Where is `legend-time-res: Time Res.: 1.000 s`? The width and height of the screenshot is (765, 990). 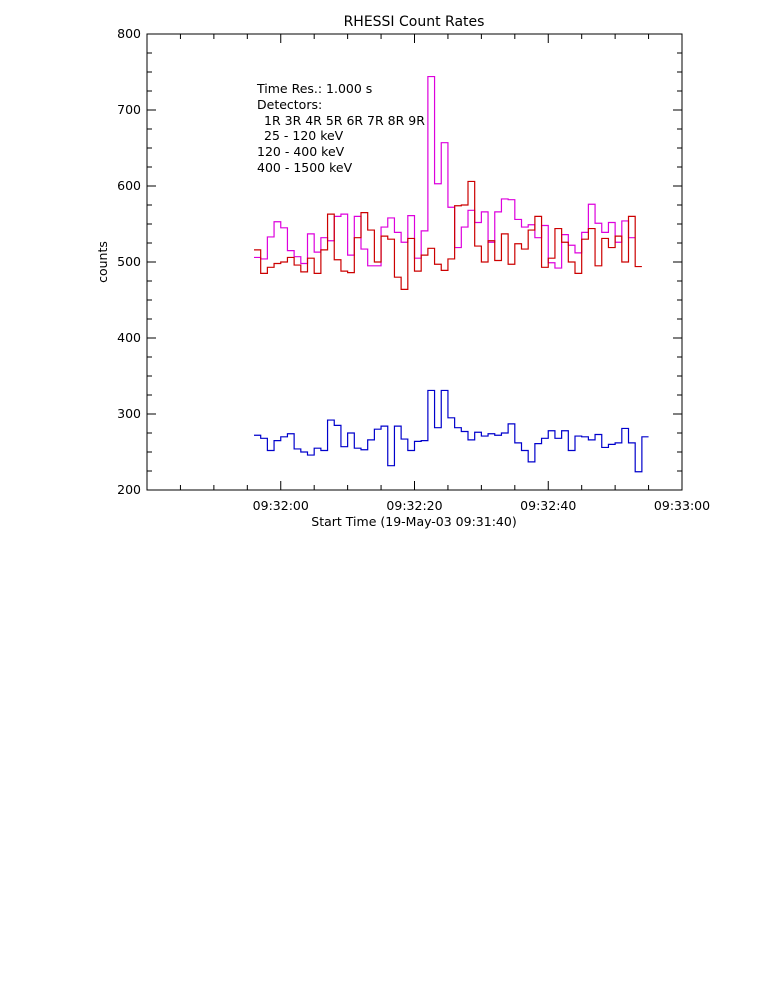
legend-time-res: Time Res.: 1.000 s is located at coordinates (314, 88).